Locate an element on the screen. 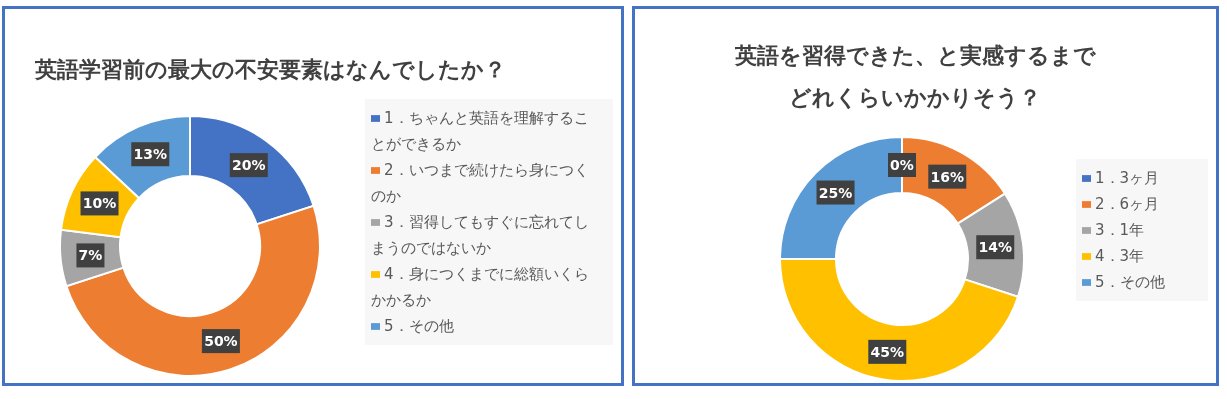  data-label: 13% is located at coordinates (150, 154).